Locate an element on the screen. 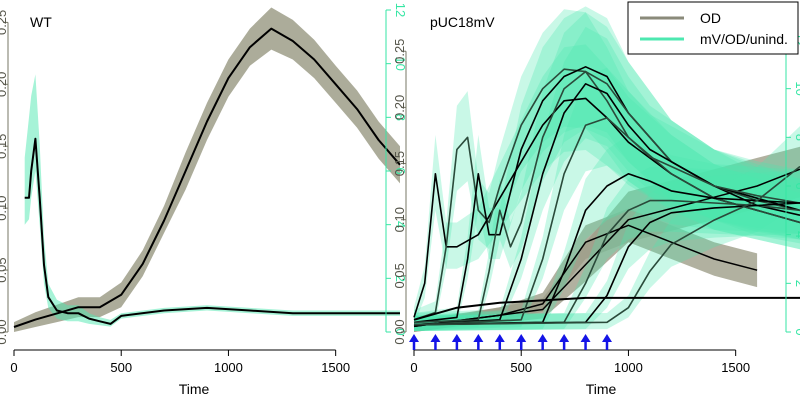 Image resolution: width=800 pixels, height=400 pixels. legend: OD mV/OD/unind. is located at coordinates (713, 28).